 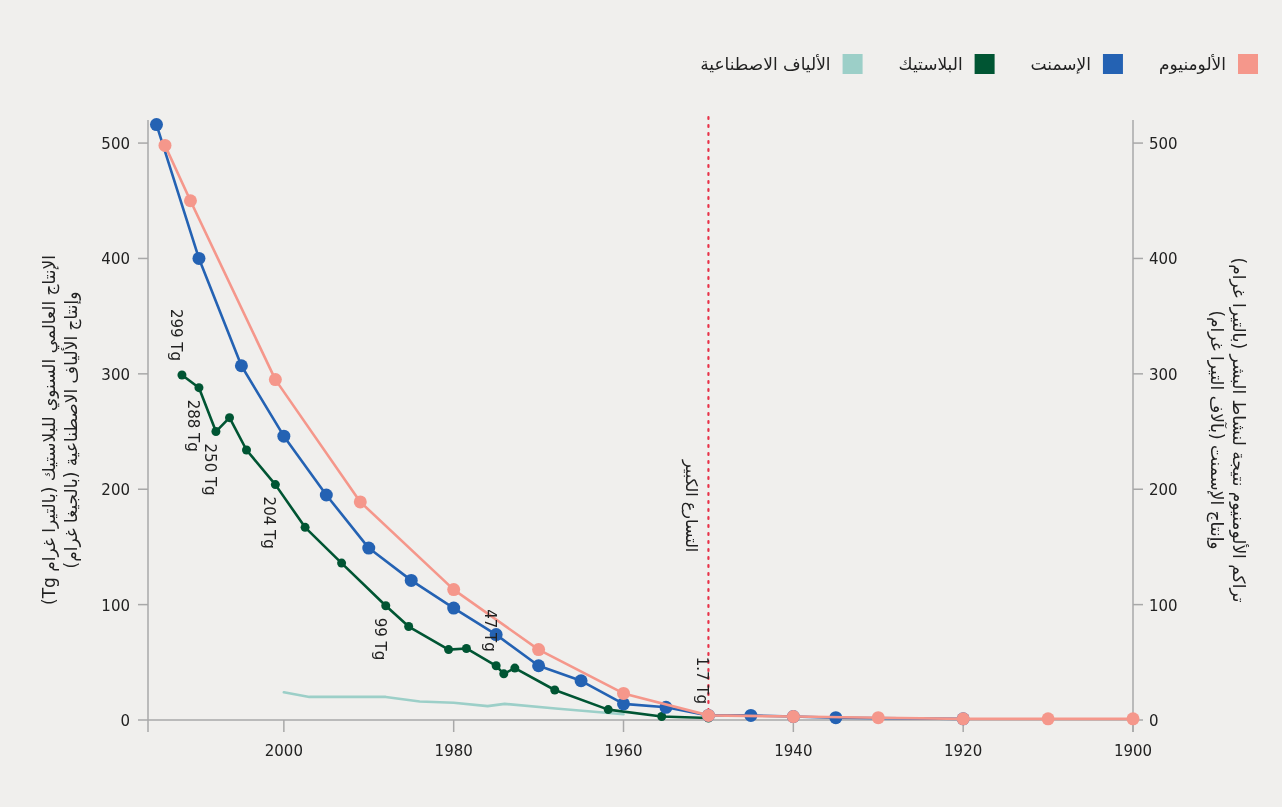 What do you see at coordinates (1133, 751) in the screenshot?
I see `x-tick-label: 1900` at bounding box center [1133, 751].